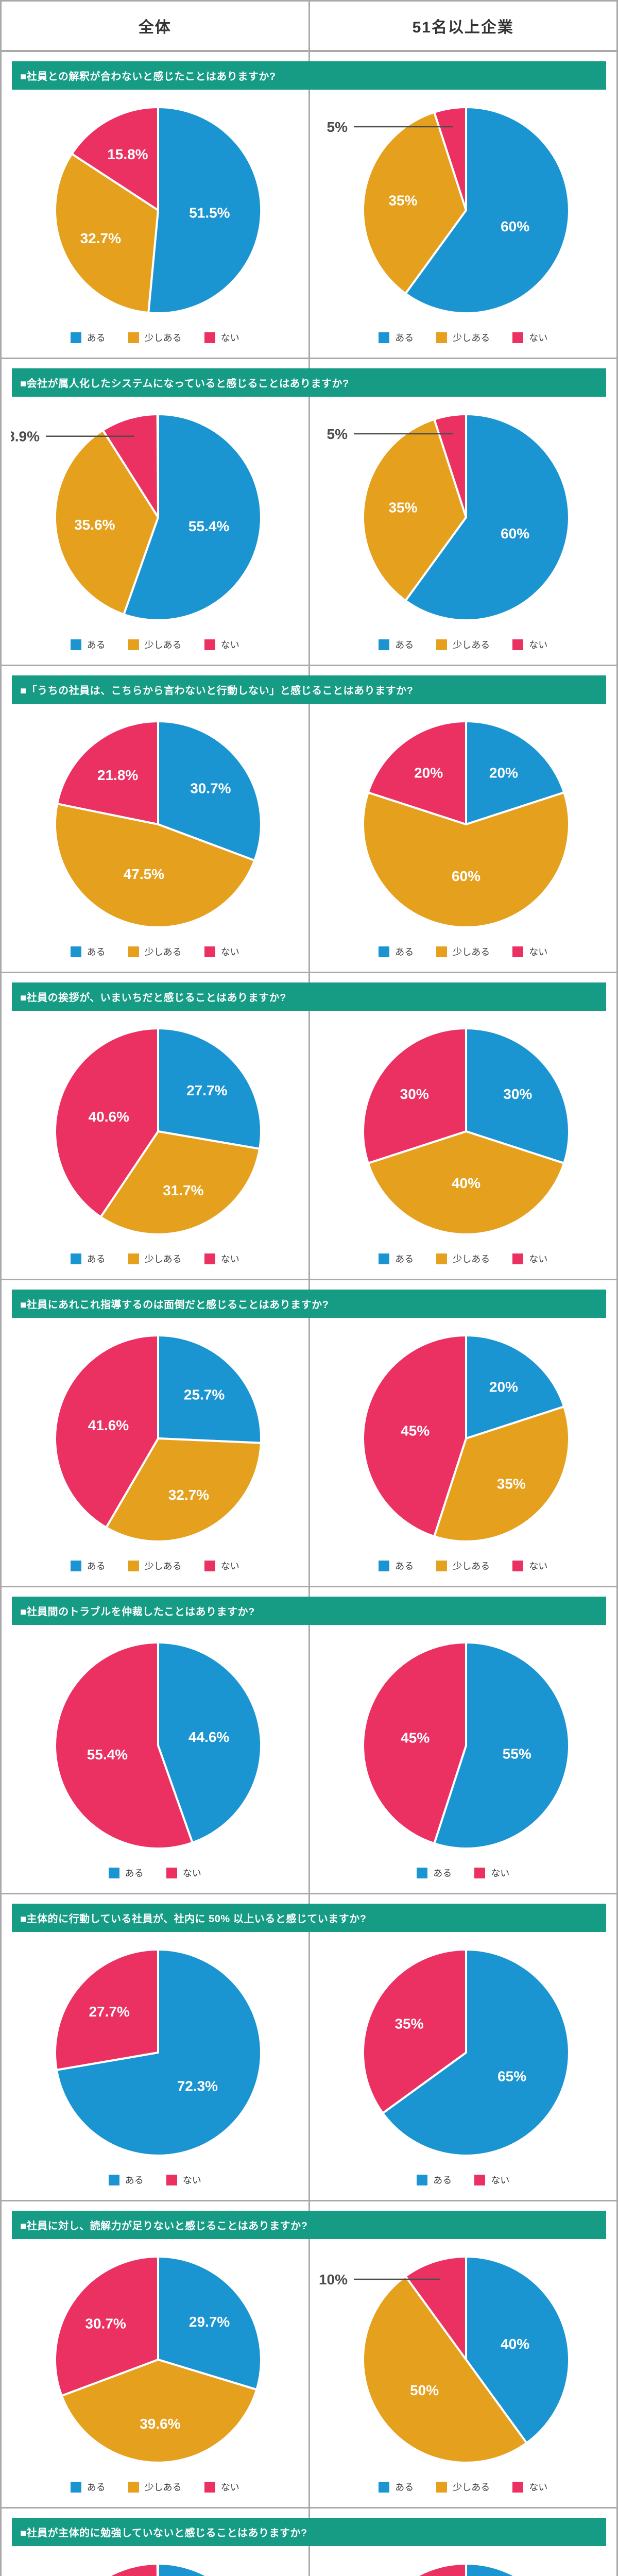 Image resolution: width=618 pixels, height=2576 pixels. Describe the element at coordinates (175, 1305) in the screenshot. I see `question-text: ■社員にあれこれ指導するのは面倒だと感じることはありますか?` at that location.